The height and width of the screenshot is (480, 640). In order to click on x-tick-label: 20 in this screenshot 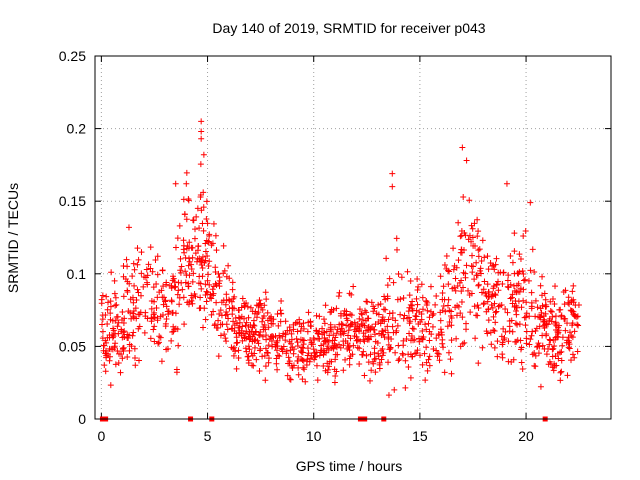, I will do `click(526, 436)`.